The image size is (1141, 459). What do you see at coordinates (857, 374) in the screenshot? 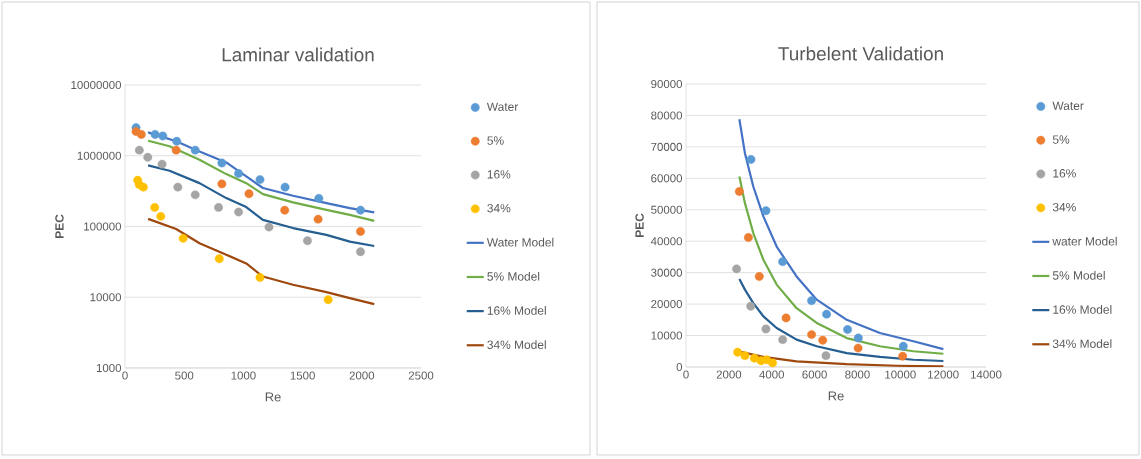
I see `x-tick-label: 8000` at bounding box center [857, 374].